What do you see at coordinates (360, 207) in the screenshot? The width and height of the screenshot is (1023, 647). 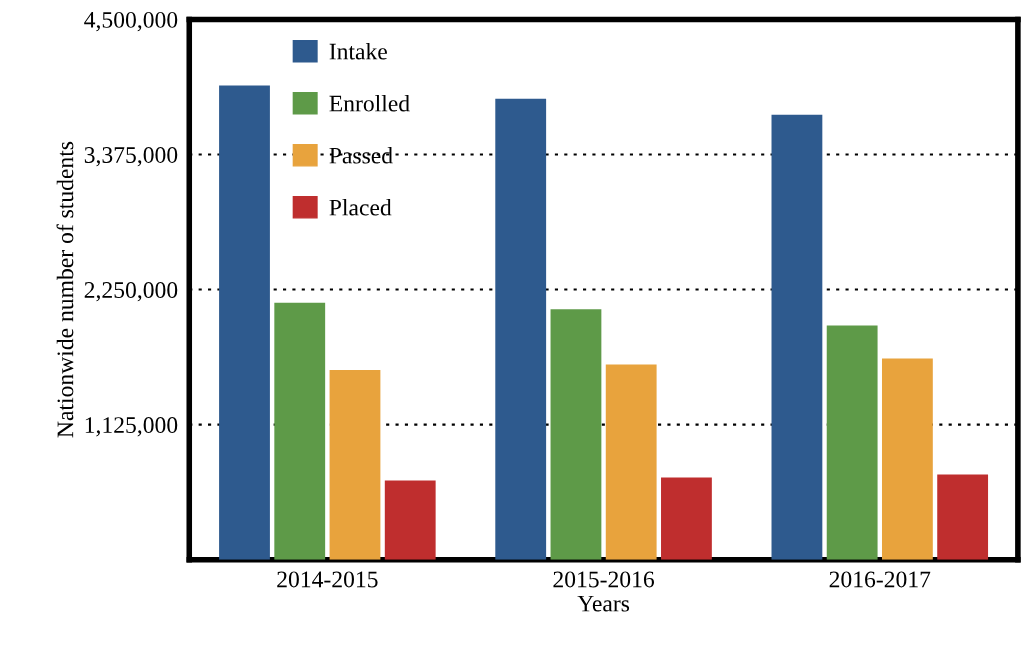 I see `legend-label: Placed` at bounding box center [360, 207].